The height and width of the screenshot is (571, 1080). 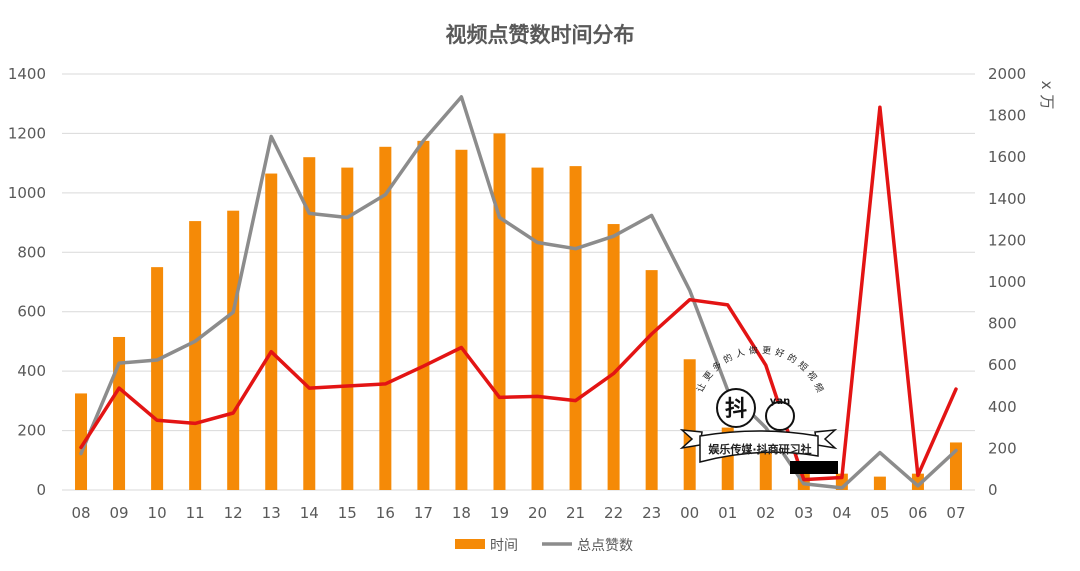 What do you see at coordinates (1007, 240) in the screenshot?
I see `right-tick-label: 1200` at bounding box center [1007, 240].